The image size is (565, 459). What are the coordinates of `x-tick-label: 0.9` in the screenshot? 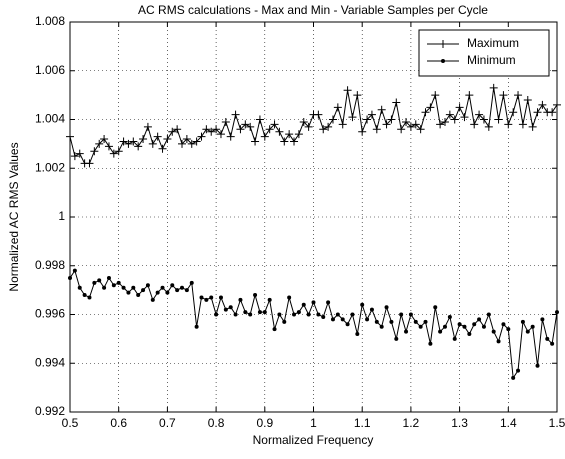 It's located at (264, 423).